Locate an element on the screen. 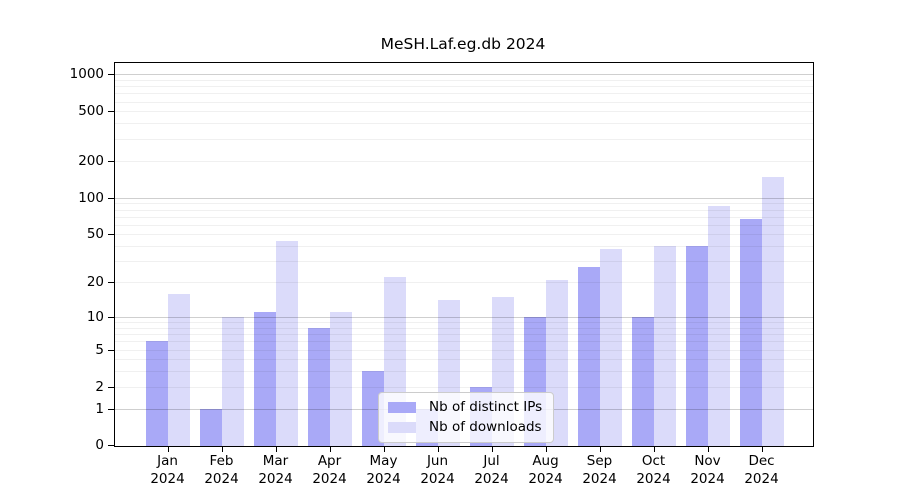  x-tick-label: Jun 2024 is located at coordinates (437, 470).